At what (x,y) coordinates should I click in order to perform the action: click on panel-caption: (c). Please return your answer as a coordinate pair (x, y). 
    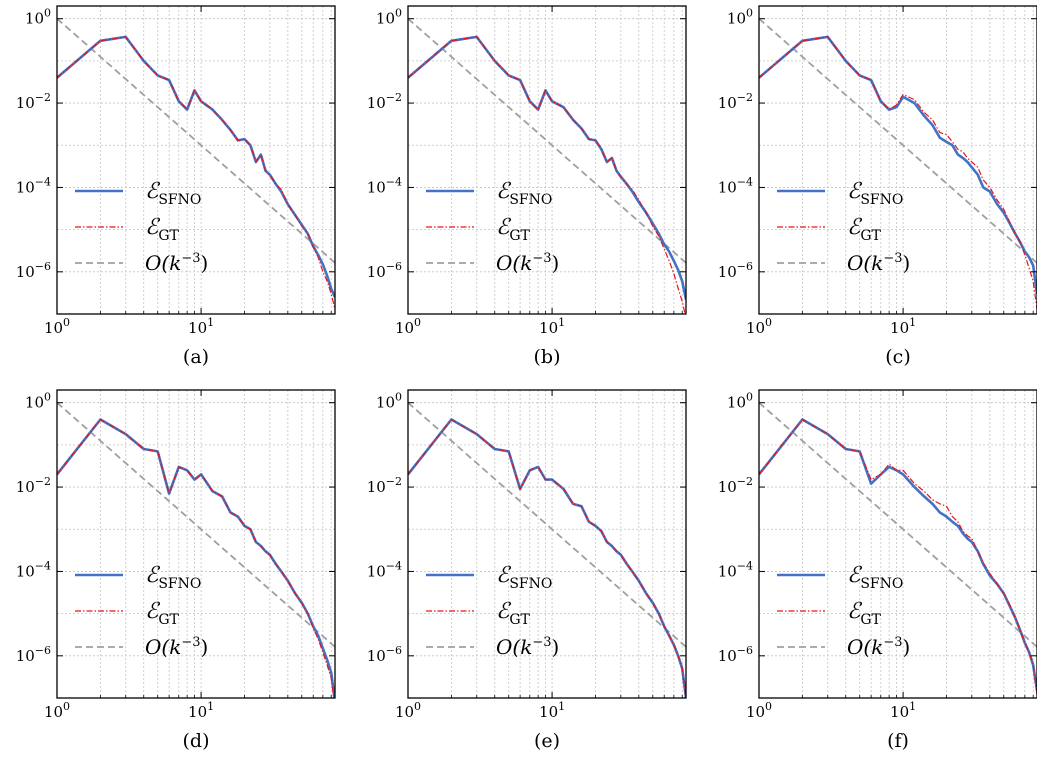
    Looking at the image, I should click on (898, 357).